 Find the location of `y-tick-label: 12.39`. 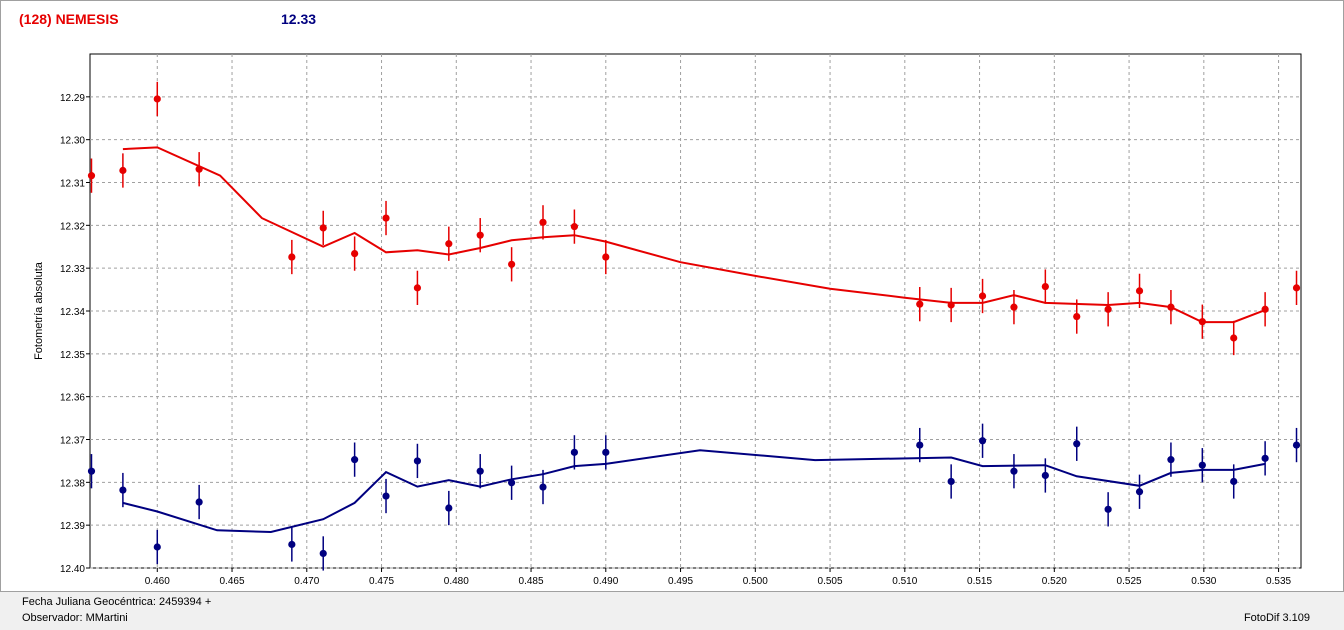

y-tick-label: 12.39 is located at coordinates (72, 526).